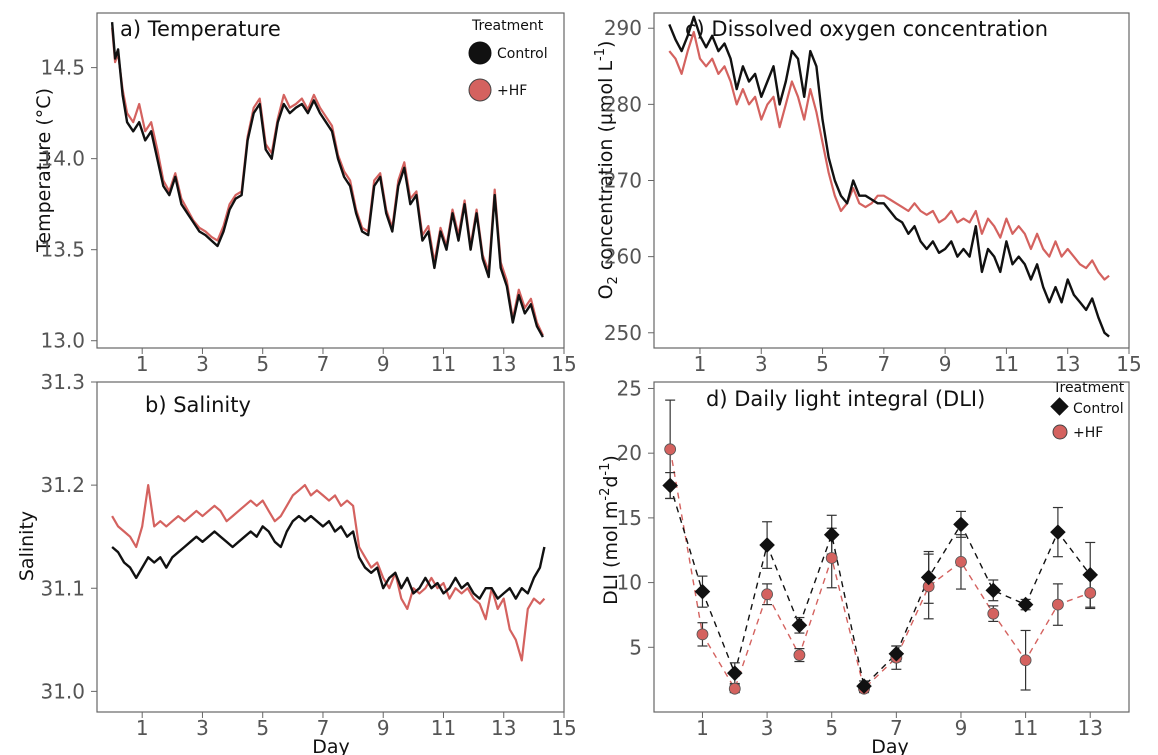  Describe the element at coordinates (62, 588) in the screenshot. I see `y-tick-label-b: 31.1` at that location.